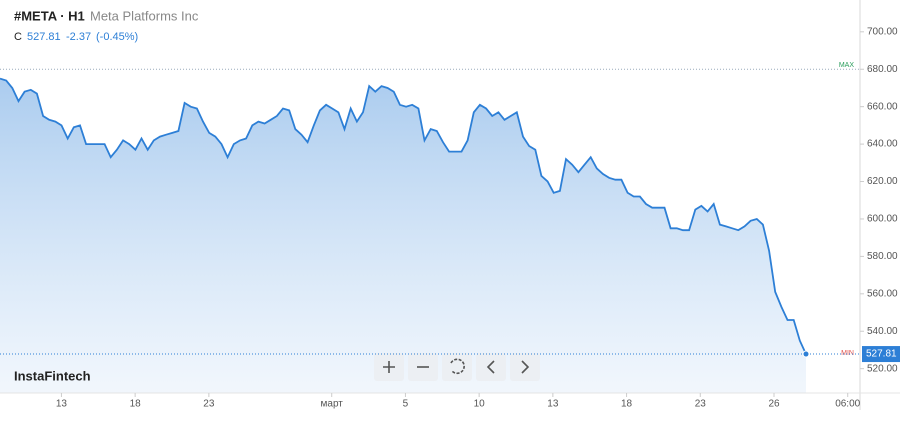  What do you see at coordinates (882, 256) in the screenshot?
I see `y-tick-label: 580.00` at bounding box center [882, 256].